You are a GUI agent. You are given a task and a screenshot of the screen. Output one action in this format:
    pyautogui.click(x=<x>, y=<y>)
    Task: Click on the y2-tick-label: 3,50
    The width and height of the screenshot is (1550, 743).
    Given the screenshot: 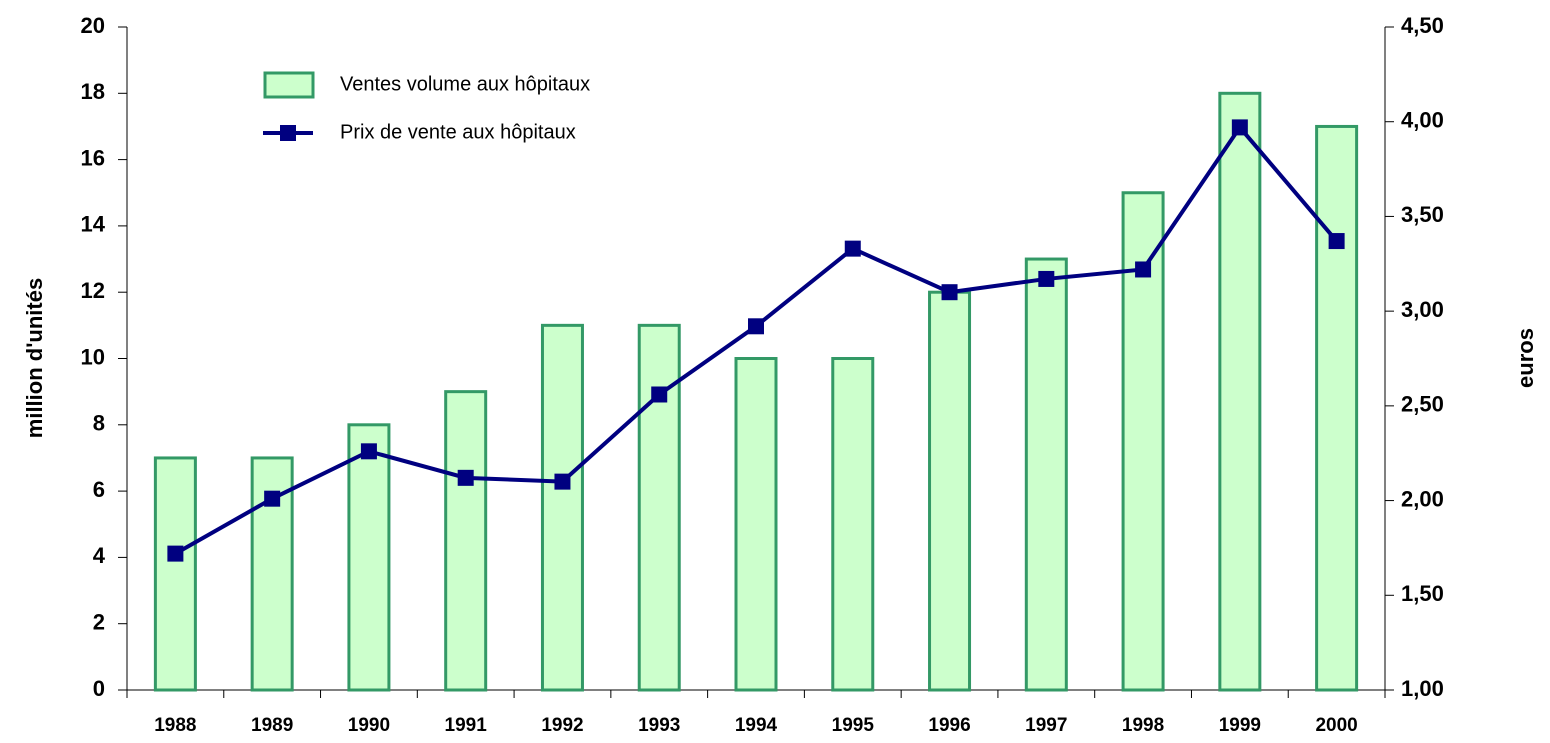 What is the action you would take?
    pyautogui.click(x=1422, y=214)
    